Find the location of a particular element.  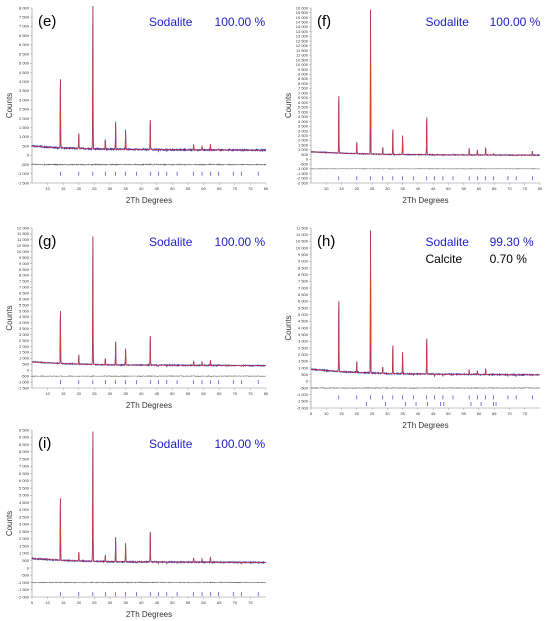

y-tick-label: 6 500 is located at coordinates (303, 294).